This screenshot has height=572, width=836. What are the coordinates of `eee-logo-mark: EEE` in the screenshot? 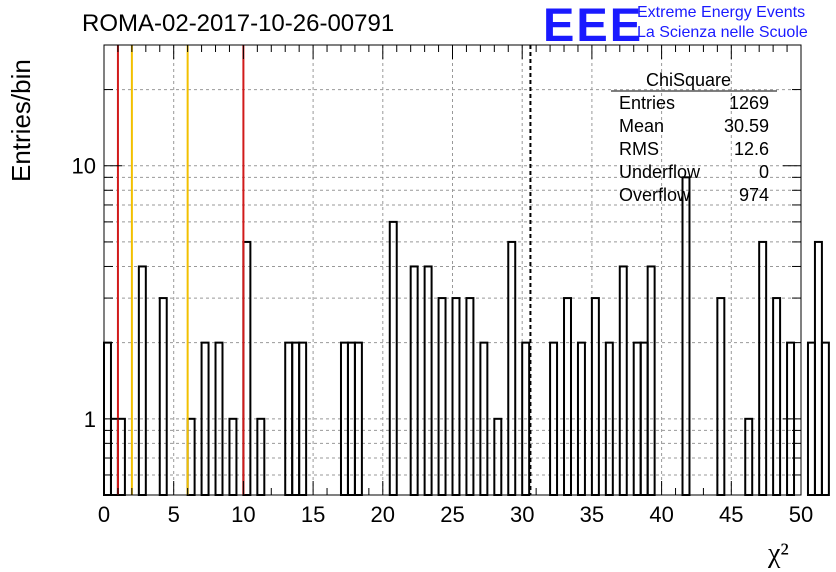 It's located at (593, 25).